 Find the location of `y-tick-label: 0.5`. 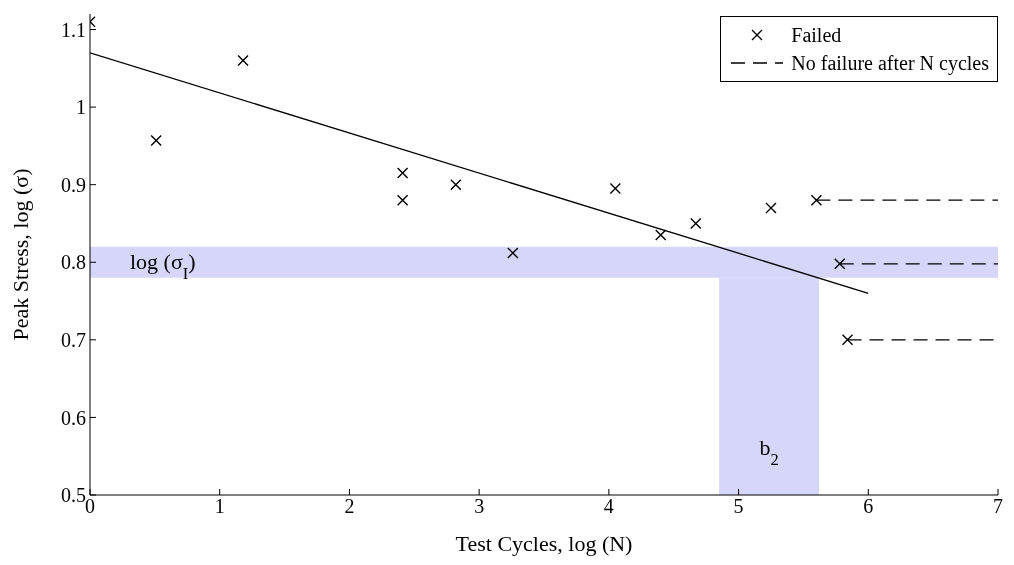

y-tick-label: 0.5 is located at coordinates (73, 495).